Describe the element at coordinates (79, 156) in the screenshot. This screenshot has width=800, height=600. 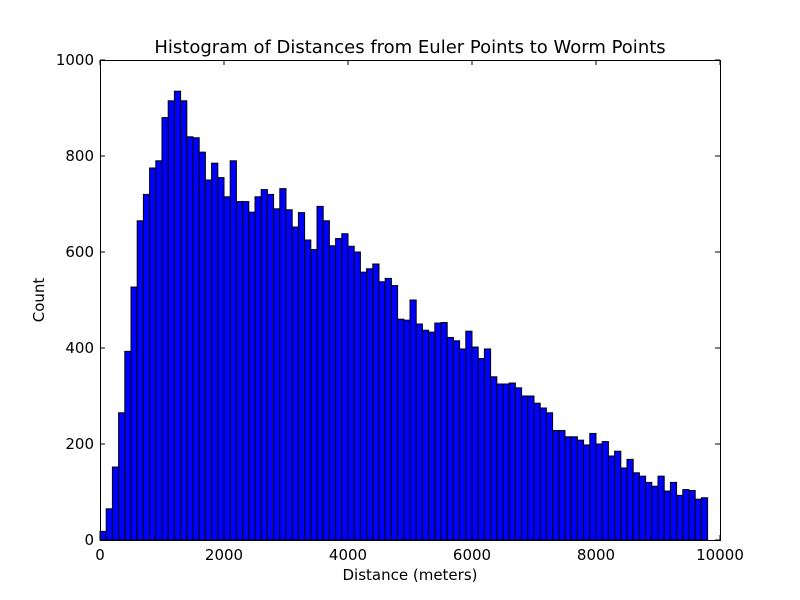
I see `y-tick-label: 800` at that location.